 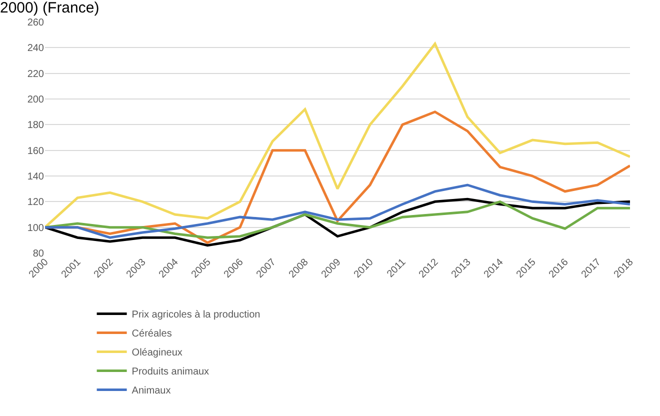 I want to click on y-tick-label: 100, so click(x=35, y=228).